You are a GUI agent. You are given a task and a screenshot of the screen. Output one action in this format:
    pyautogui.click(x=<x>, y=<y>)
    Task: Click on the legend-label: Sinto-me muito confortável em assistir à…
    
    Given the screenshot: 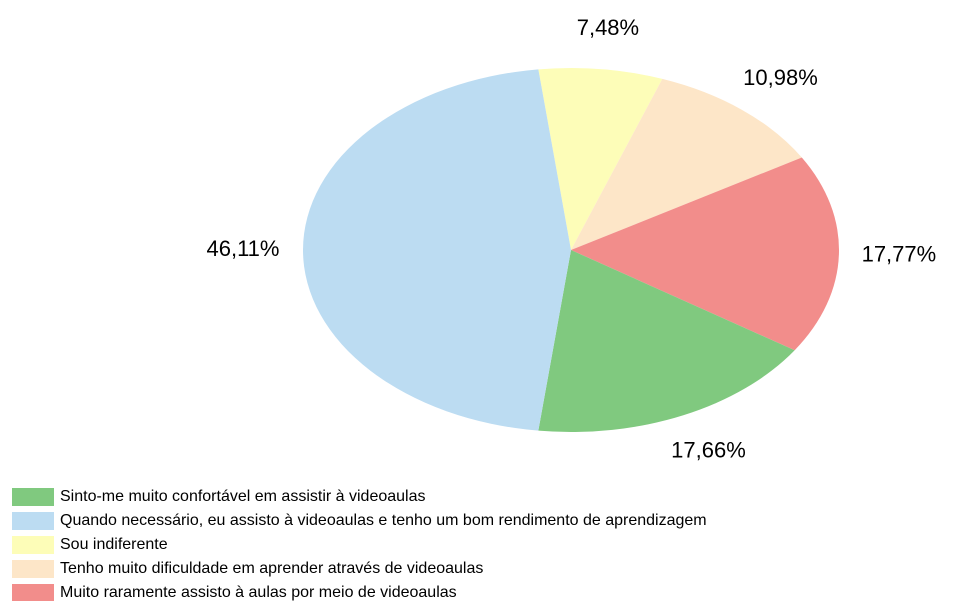 What is the action you would take?
    pyautogui.click(x=243, y=496)
    